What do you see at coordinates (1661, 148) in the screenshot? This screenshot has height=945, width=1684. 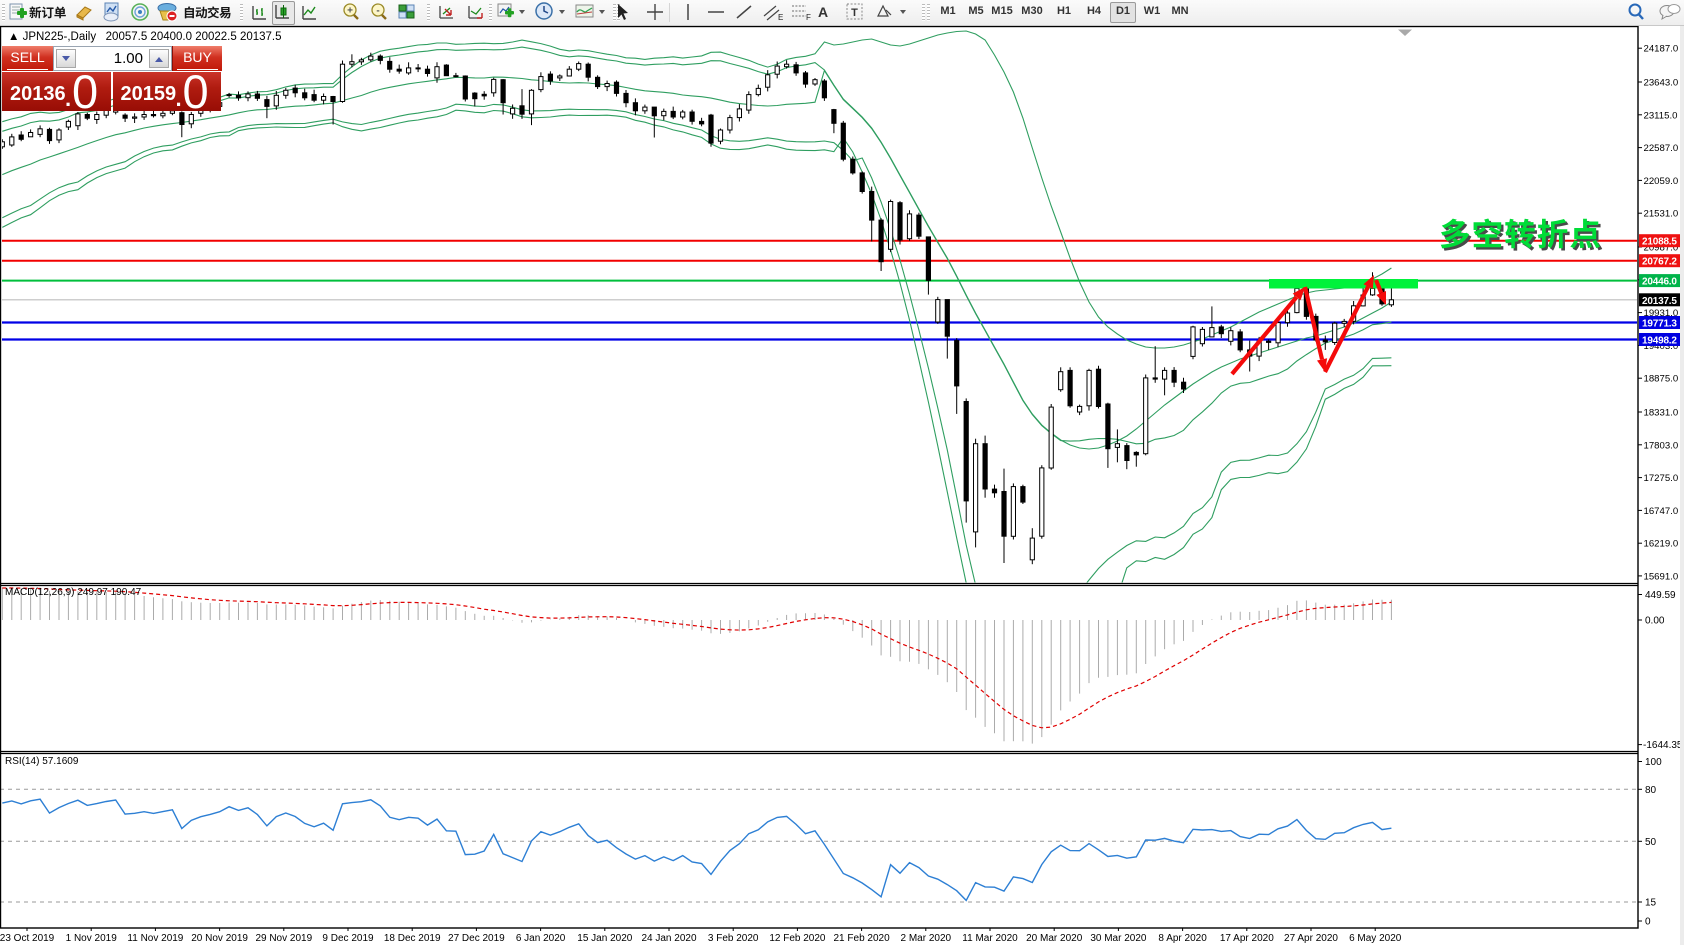 I see `svg-text: 22587.0` at bounding box center [1661, 148].